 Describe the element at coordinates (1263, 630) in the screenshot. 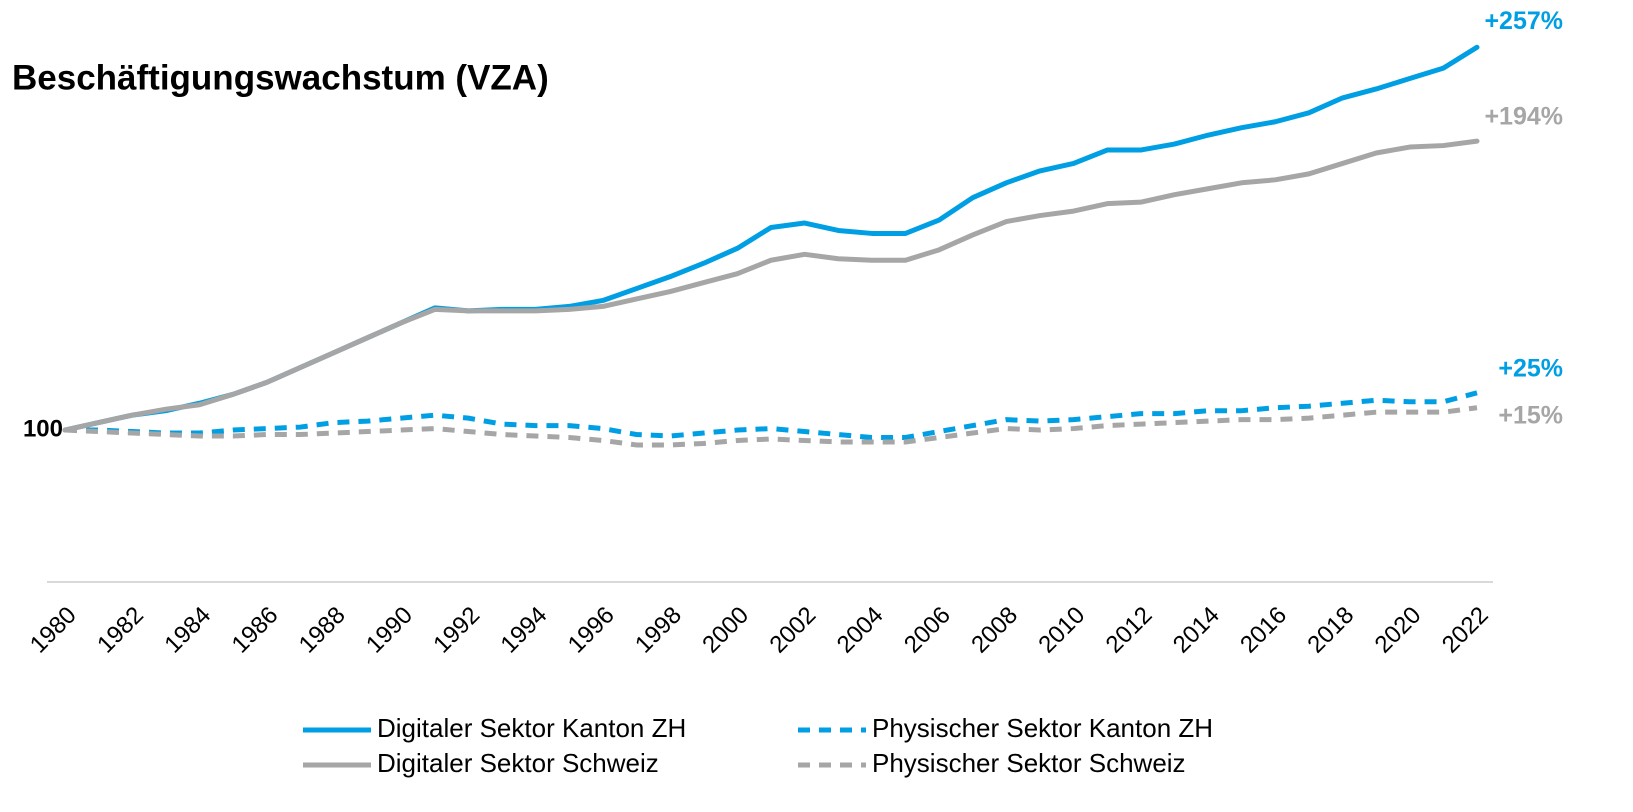

I see `x-tick-label: 2016` at that location.